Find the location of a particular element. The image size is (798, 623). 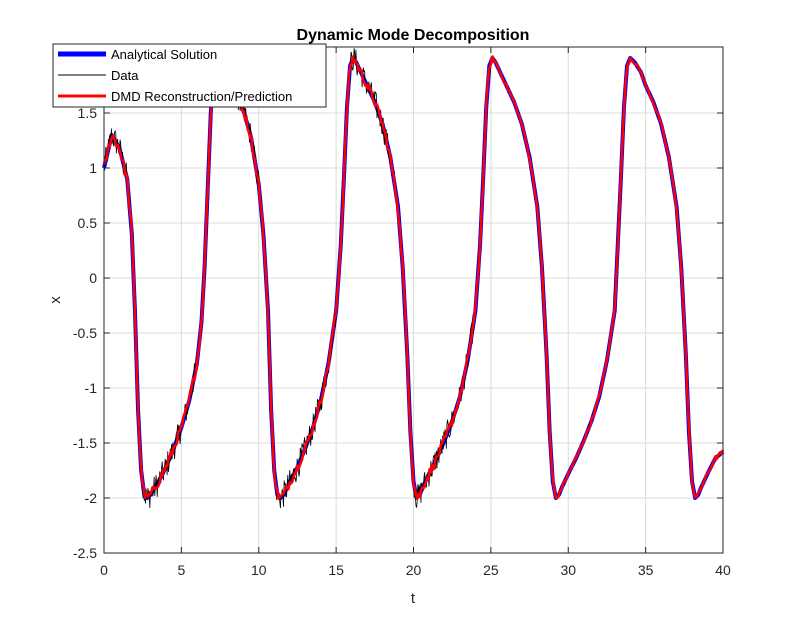

y-tick-label: 1.5 is located at coordinates (88, 113).